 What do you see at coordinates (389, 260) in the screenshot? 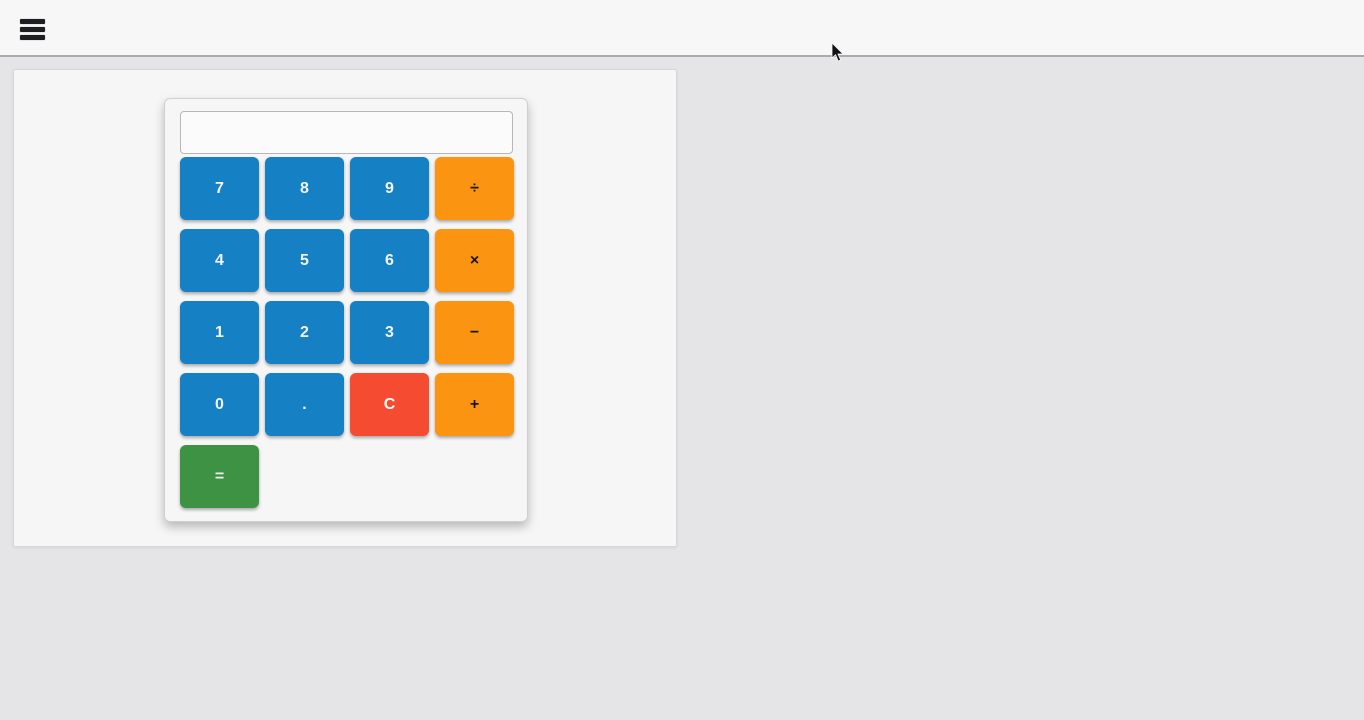
I see `calc-button-6: 6` at bounding box center [389, 260].